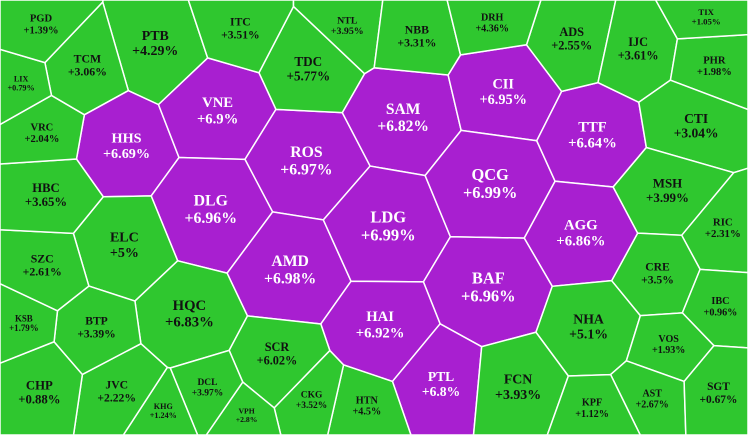 This screenshot has height=435, width=748. Describe the element at coordinates (416, 42) in the screenshot. I see `cell-value: +3.31%` at that location.